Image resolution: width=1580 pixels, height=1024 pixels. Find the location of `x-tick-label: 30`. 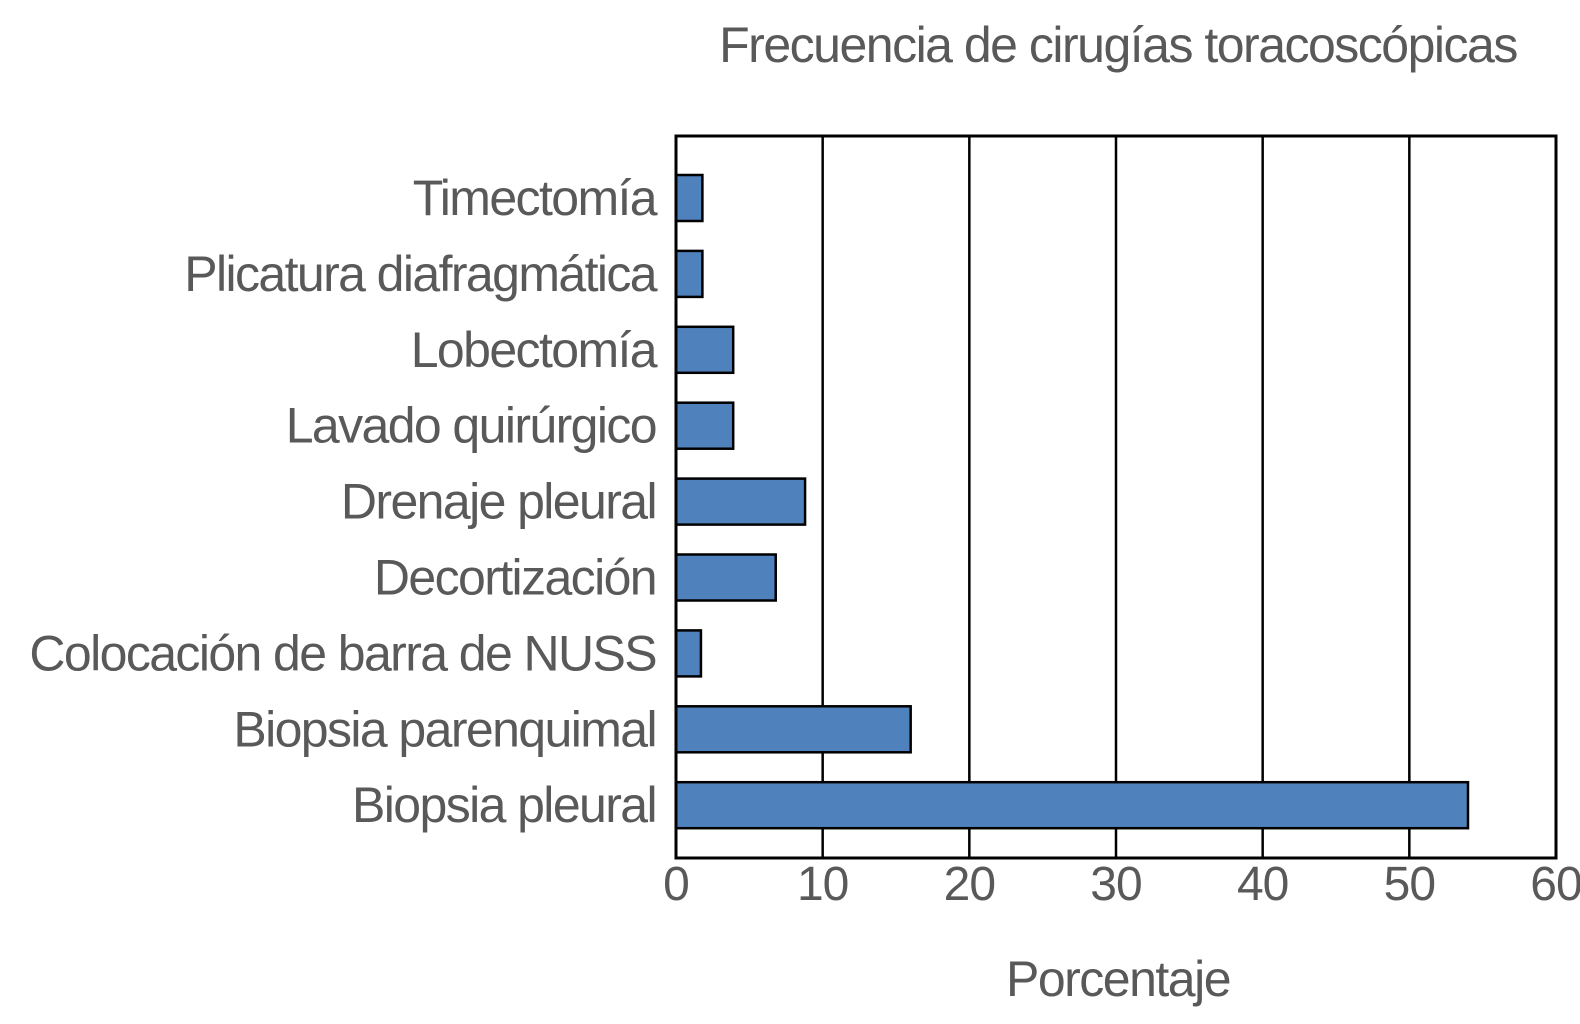

x-tick-label: 30 is located at coordinates (1115, 884).